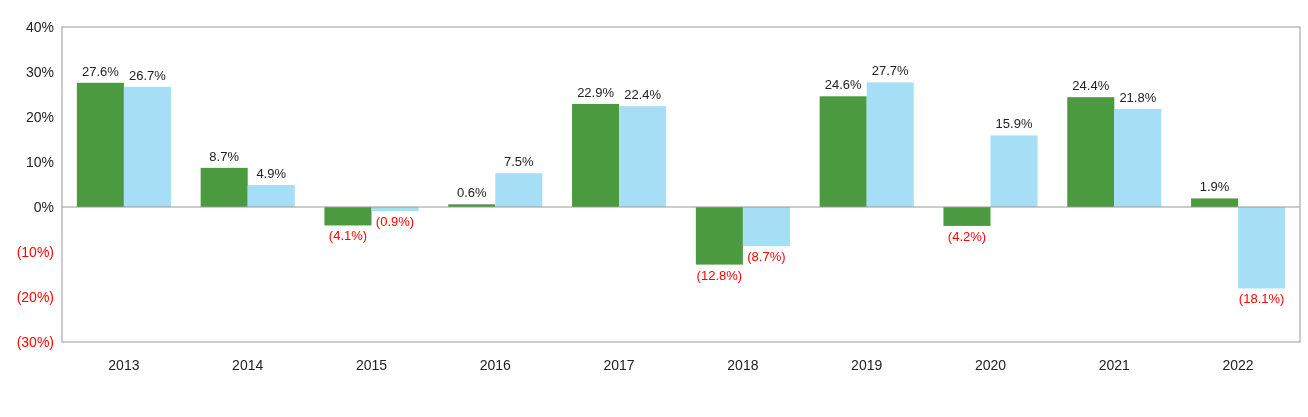 The image size is (1308, 417). I want to click on x-tick-label: 2014, so click(248, 365).